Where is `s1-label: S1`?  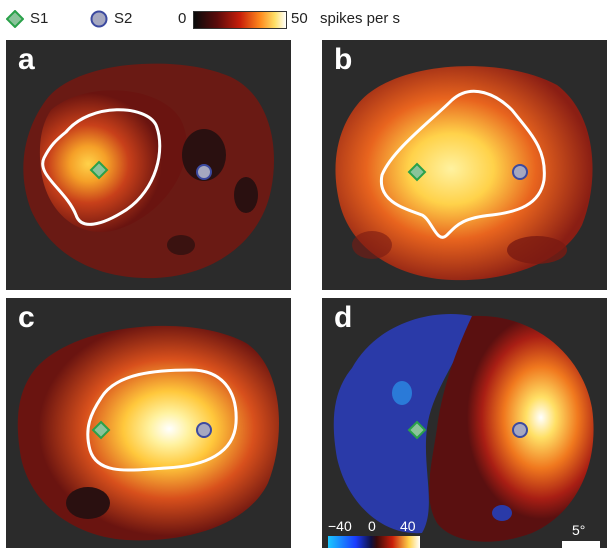
s1-label: S1 is located at coordinates (39, 18).